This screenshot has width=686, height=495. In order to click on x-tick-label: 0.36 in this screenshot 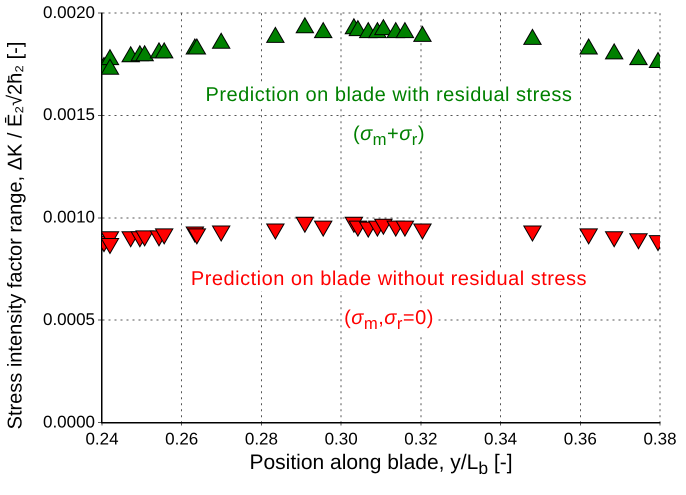, I will do `click(580, 438)`.